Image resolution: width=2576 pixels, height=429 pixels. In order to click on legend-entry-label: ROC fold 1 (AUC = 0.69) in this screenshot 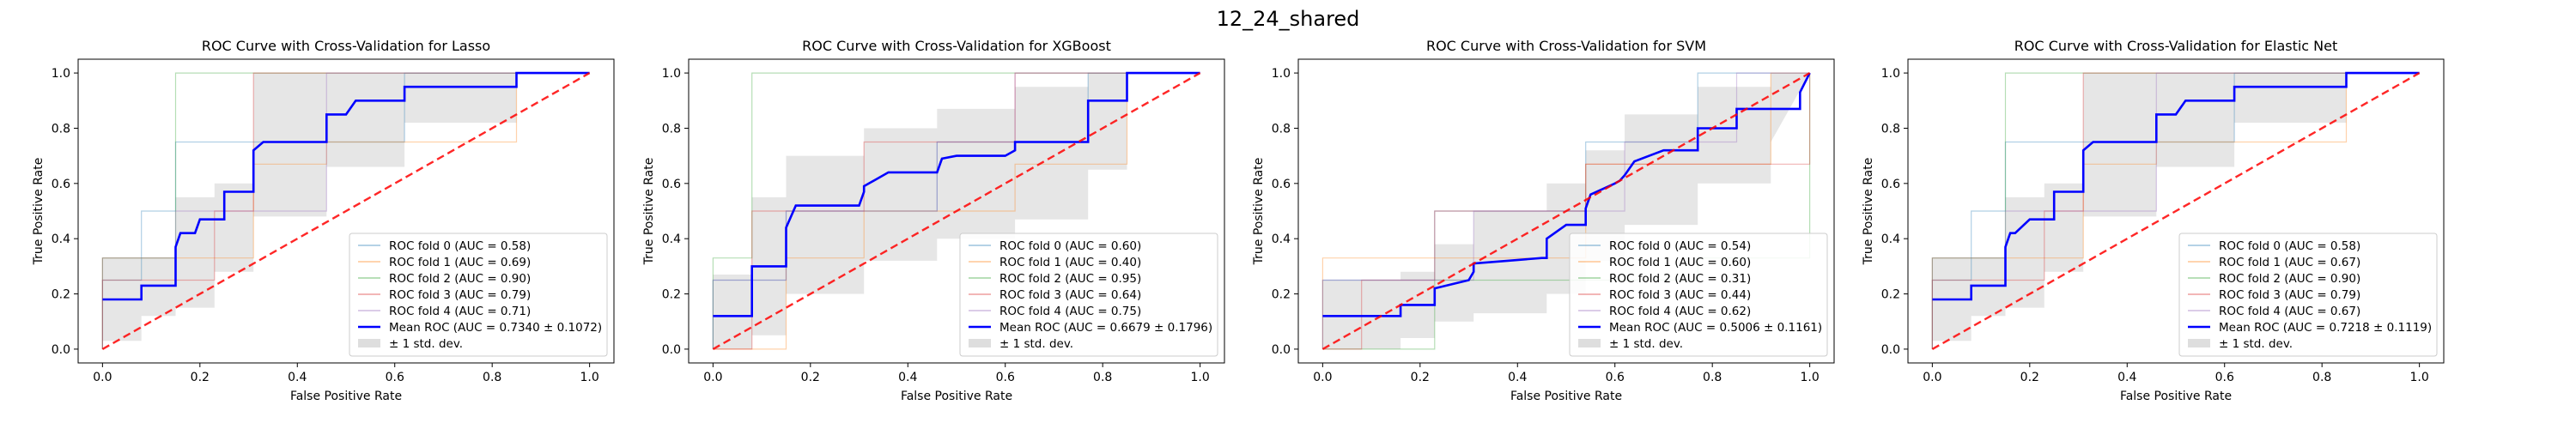, I will do `click(460, 262)`.